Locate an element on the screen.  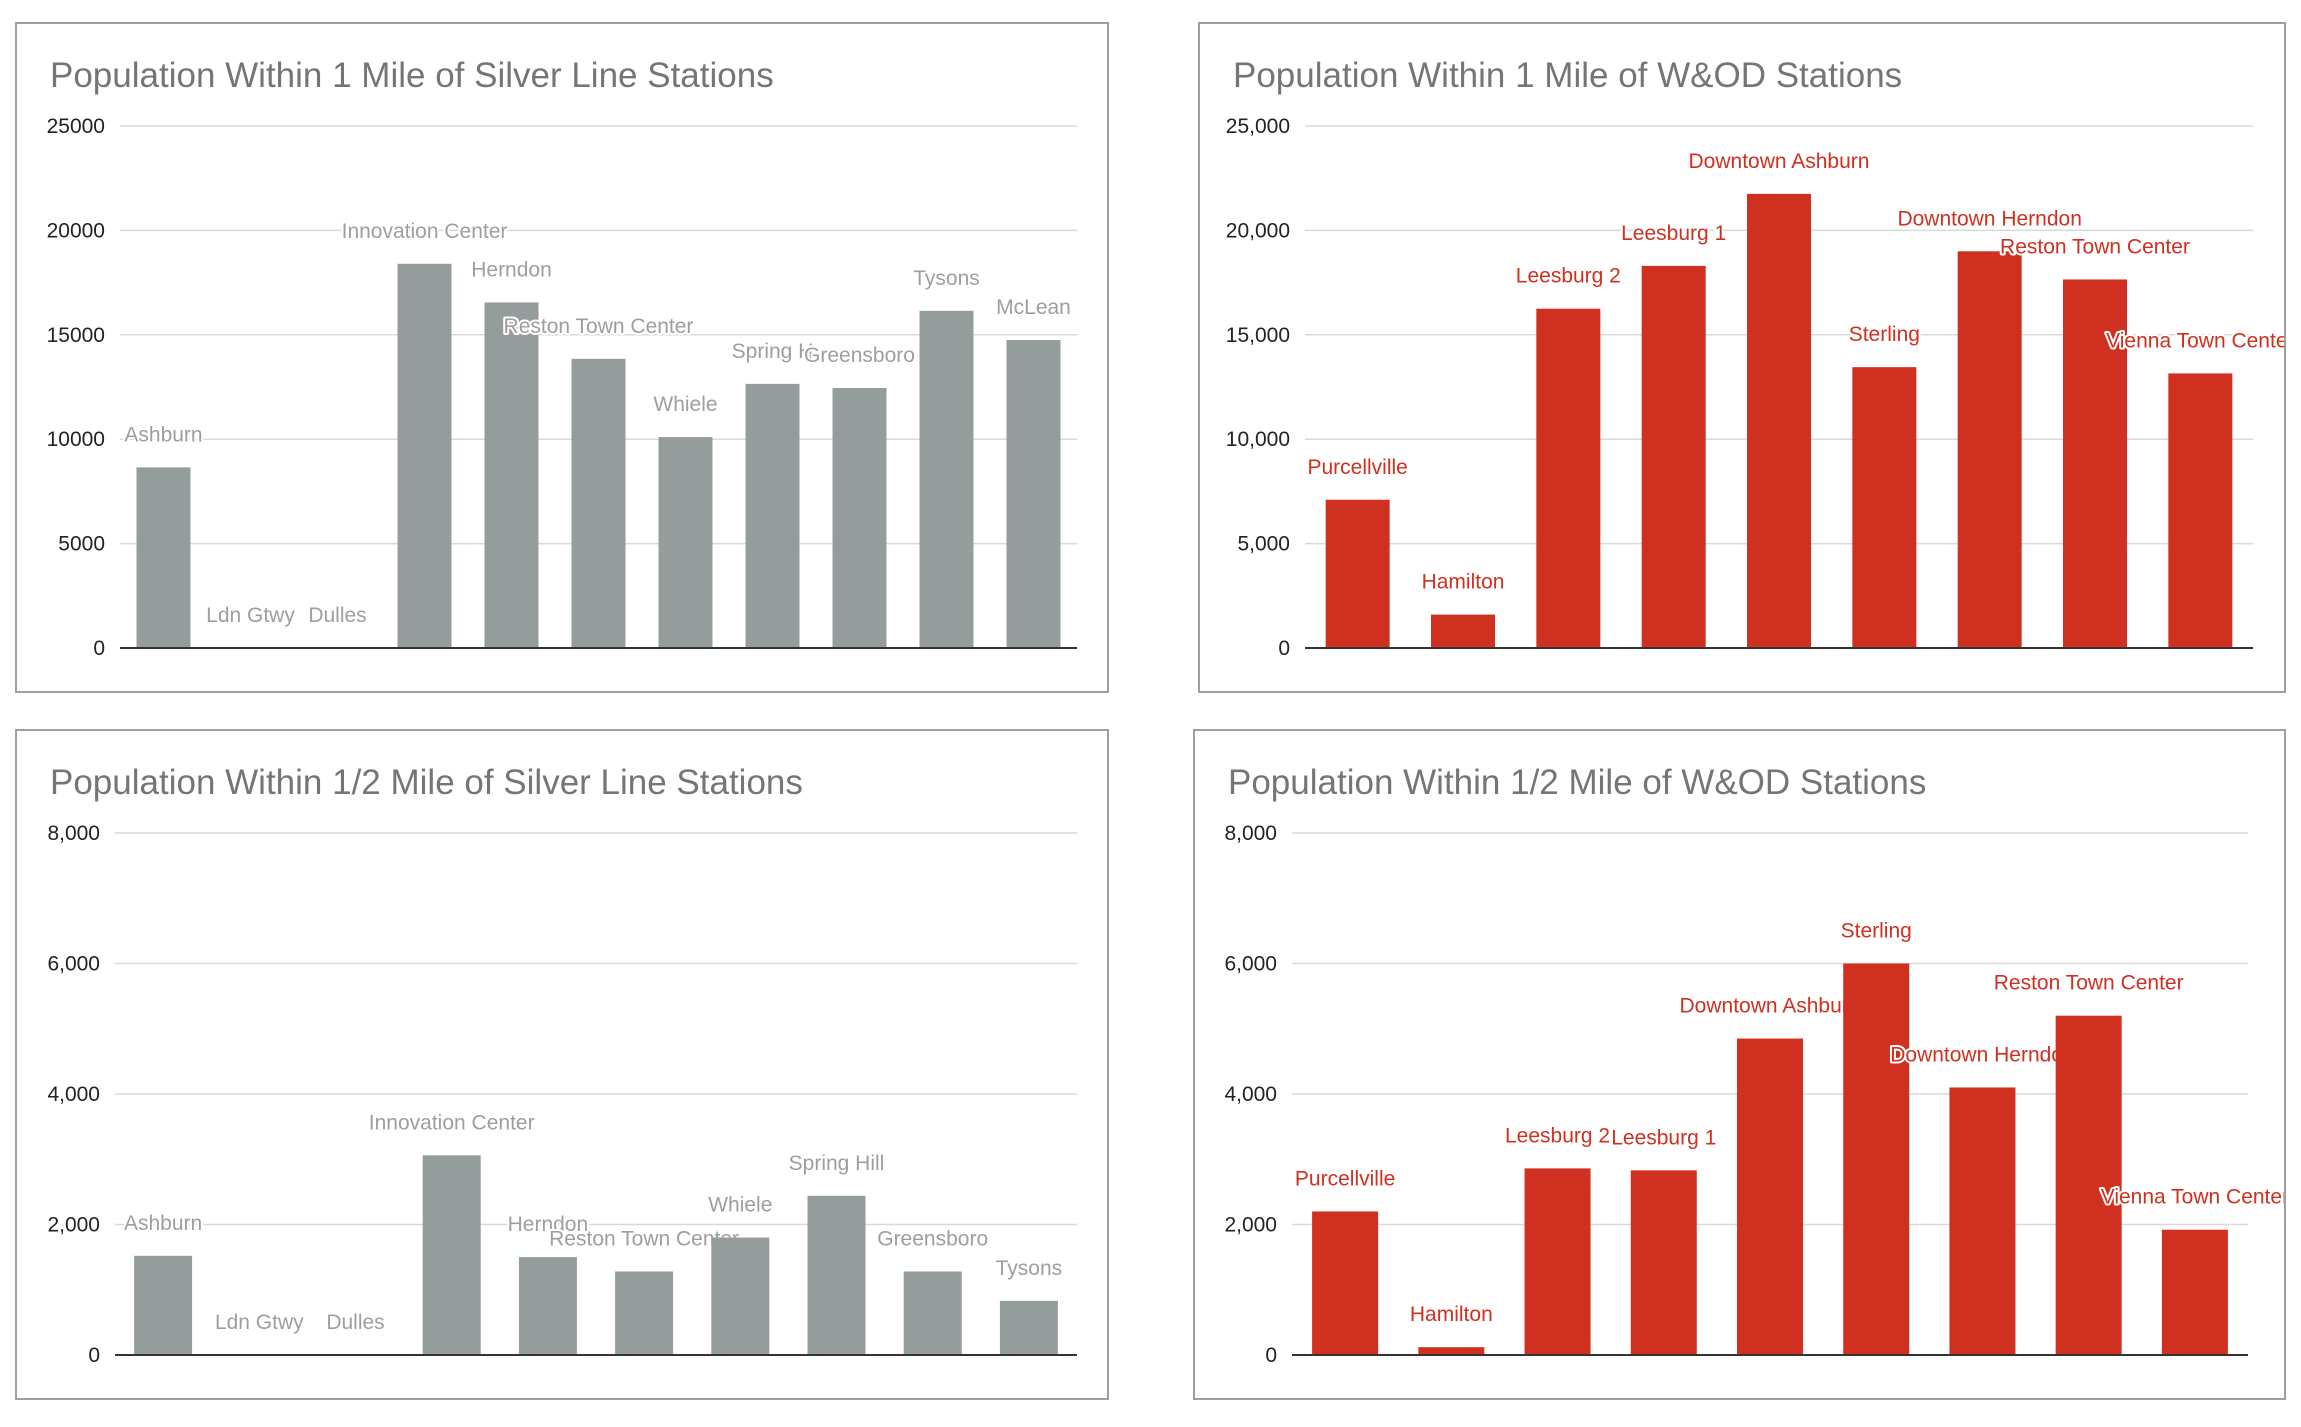
y-tick-label: 15,000 is located at coordinates (1258, 335).